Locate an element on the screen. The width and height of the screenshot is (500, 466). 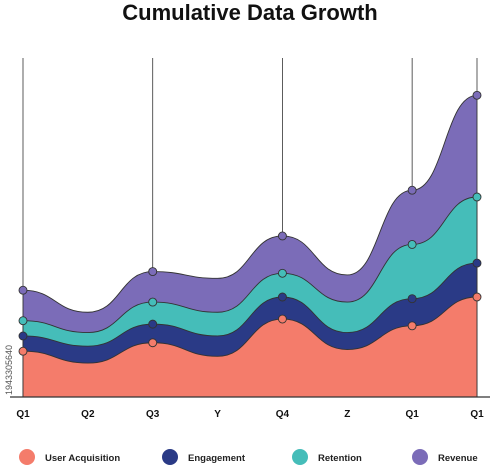
x-axis-ticks: Q1 Q2 Q3 Y Q4 Z Q1 Q1 is located at coordinates (250, 414).